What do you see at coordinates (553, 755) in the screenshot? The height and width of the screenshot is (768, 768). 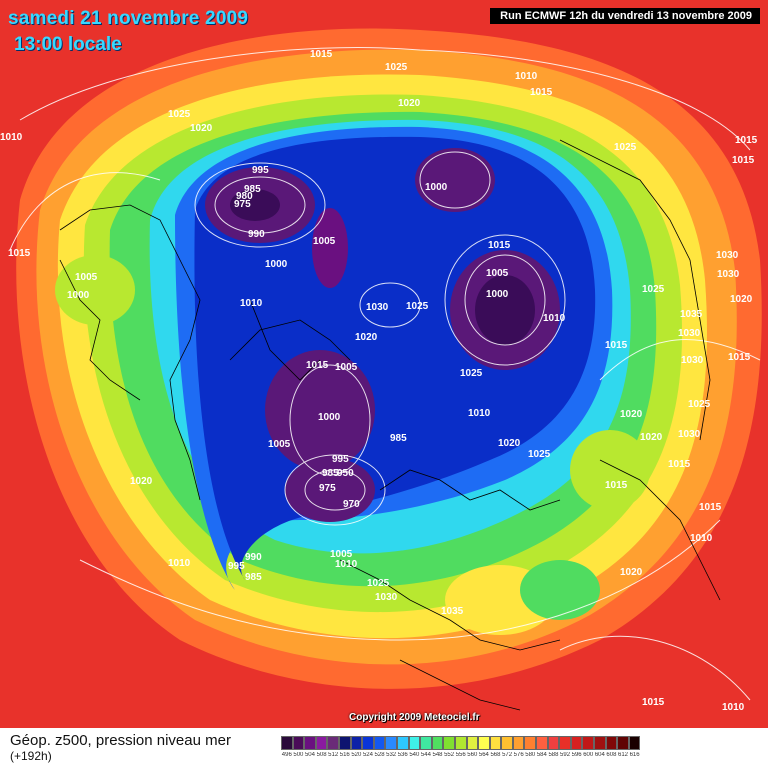 I see `scale-value-label: 588` at bounding box center [553, 755].